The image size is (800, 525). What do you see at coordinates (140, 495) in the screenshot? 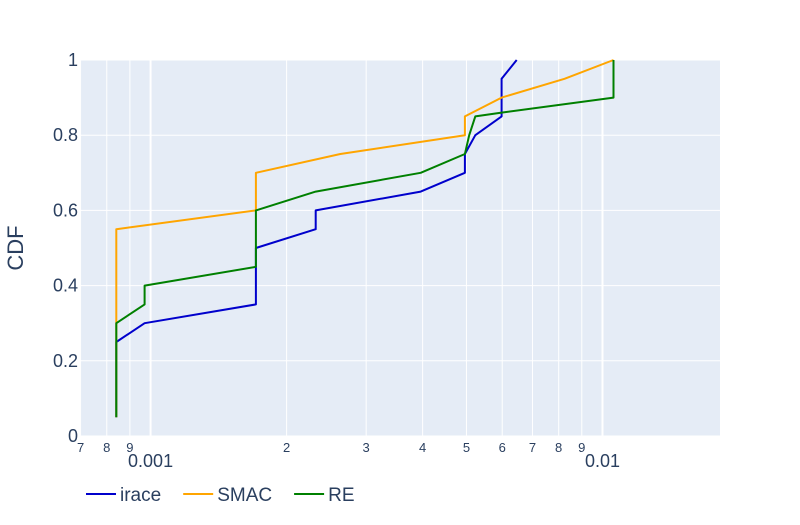
I see `legend-label: irace` at bounding box center [140, 495].